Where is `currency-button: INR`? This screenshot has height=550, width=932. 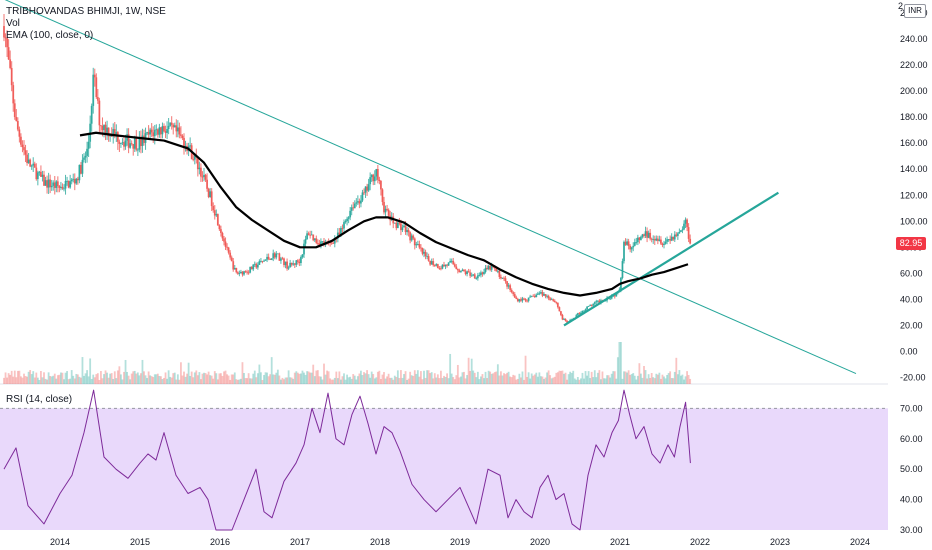 currency-button: INR is located at coordinates (915, 11).